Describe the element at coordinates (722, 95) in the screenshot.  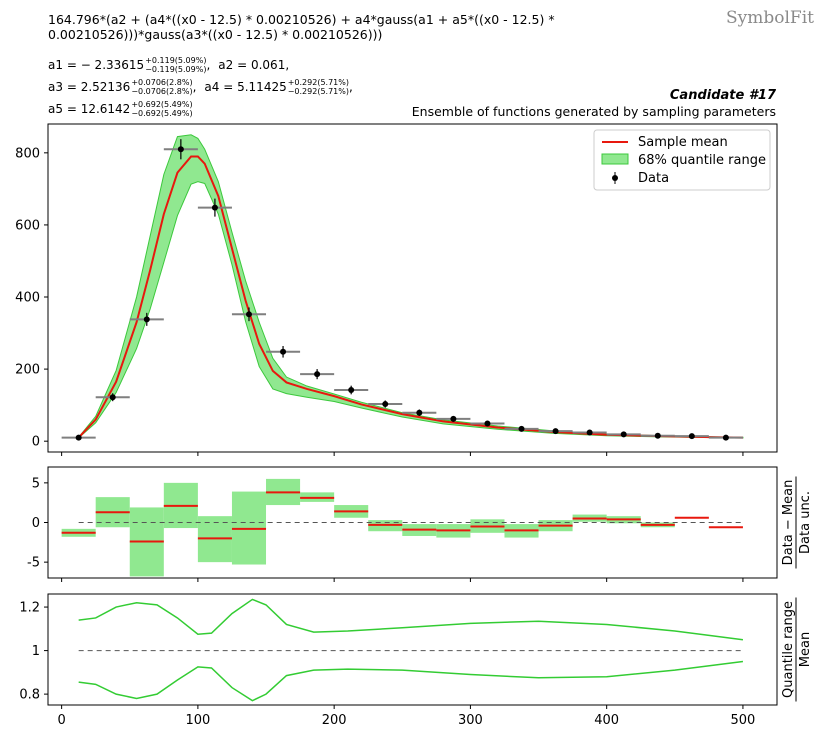
I see `candidate-label: Candidate #17` at that location.